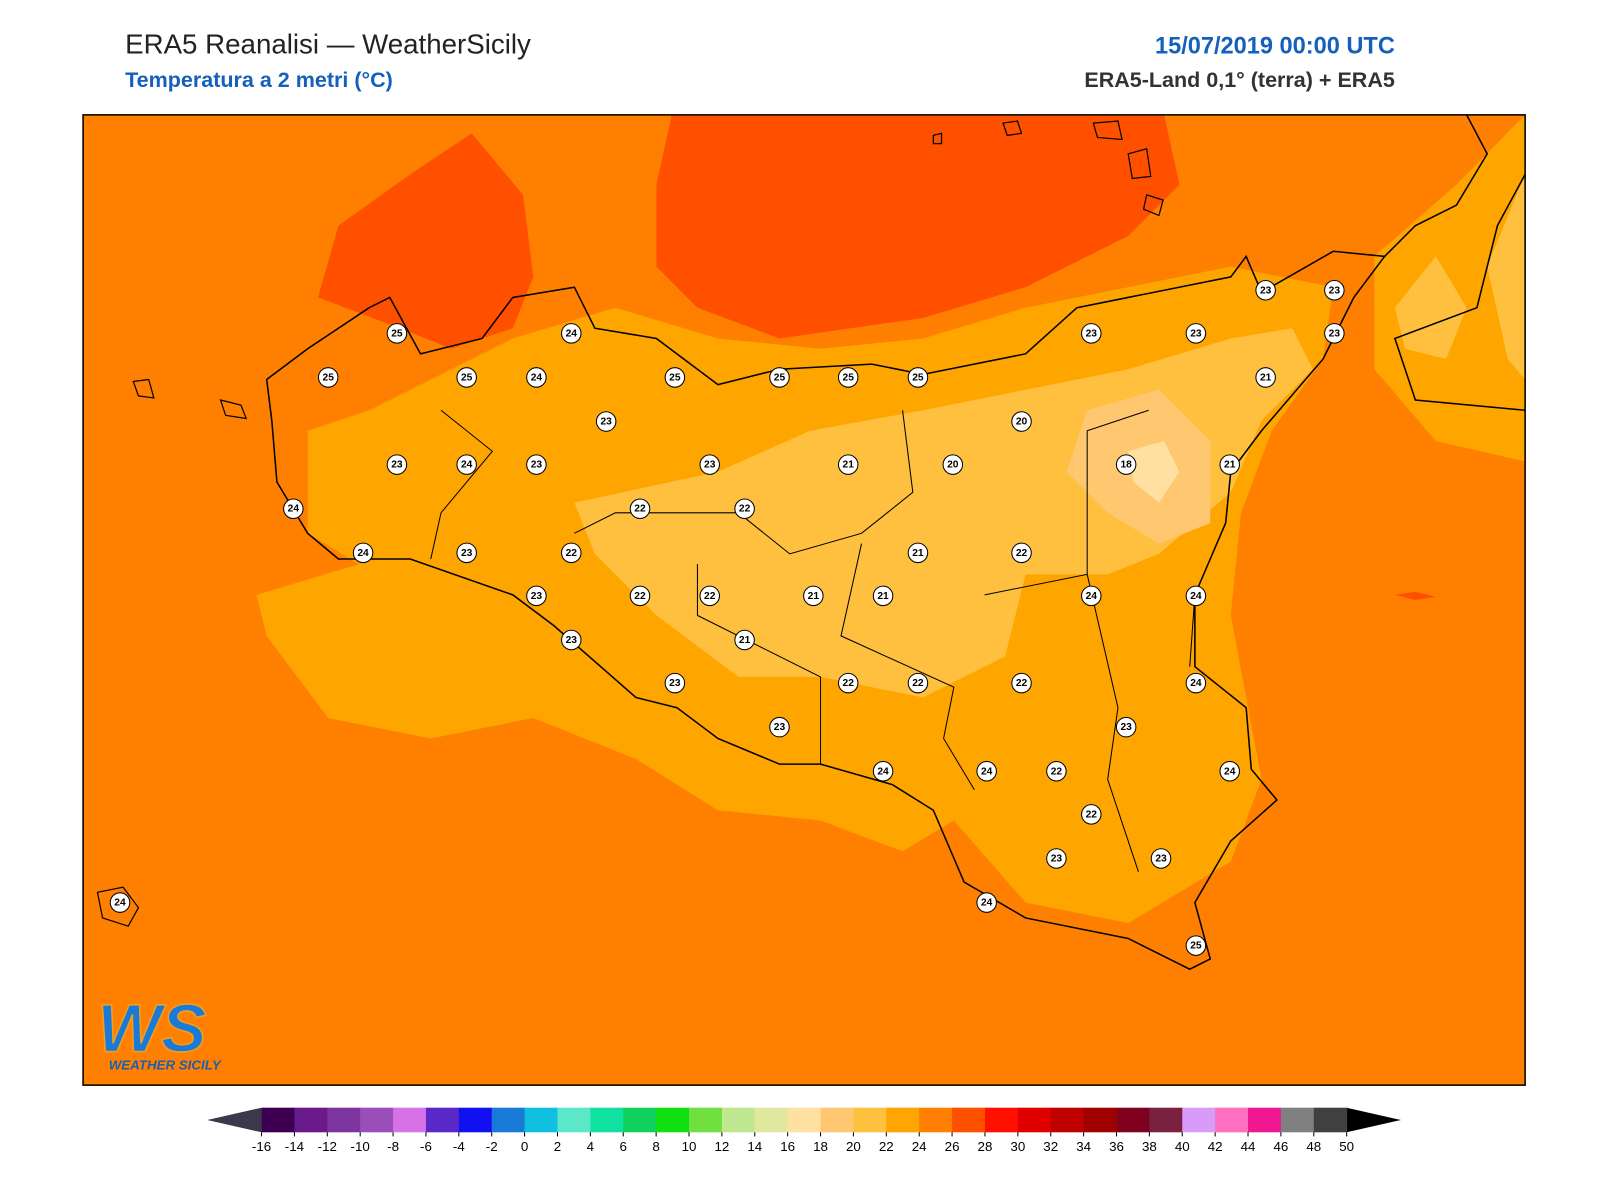 This screenshot has height=1200, width=1600. I want to click on colorbar-label: 4, so click(591, 1146).